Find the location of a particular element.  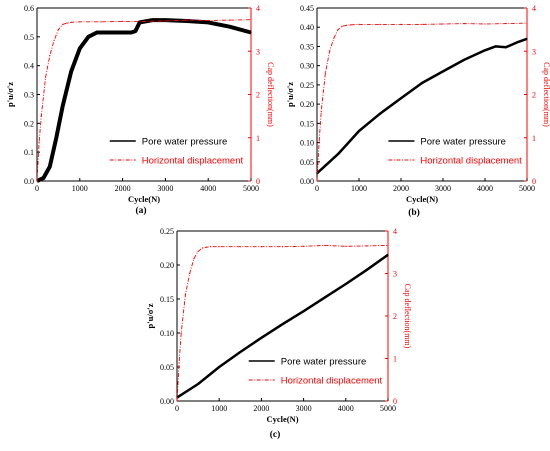

y-tick-label: 0.4 is located at coordinates (29, 66).